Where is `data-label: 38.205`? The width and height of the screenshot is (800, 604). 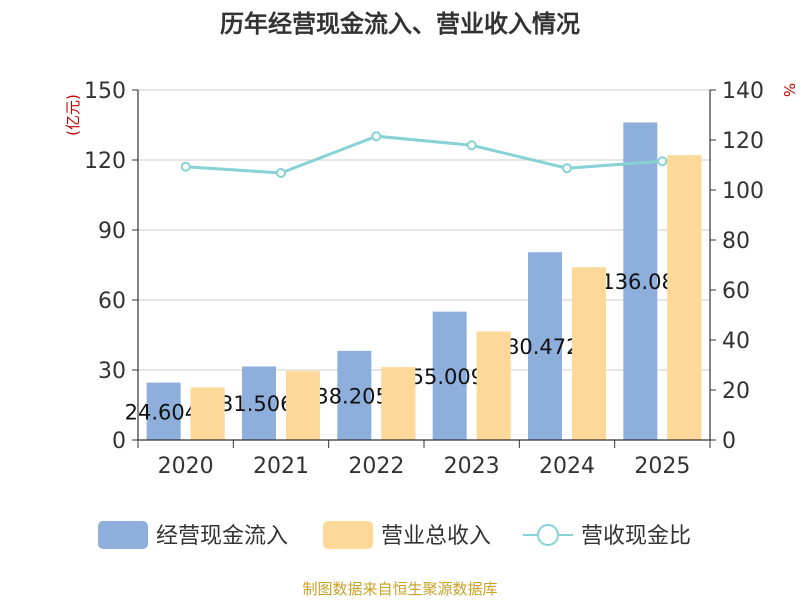 data-label: 38.205 is located at coordinates (351, 396).